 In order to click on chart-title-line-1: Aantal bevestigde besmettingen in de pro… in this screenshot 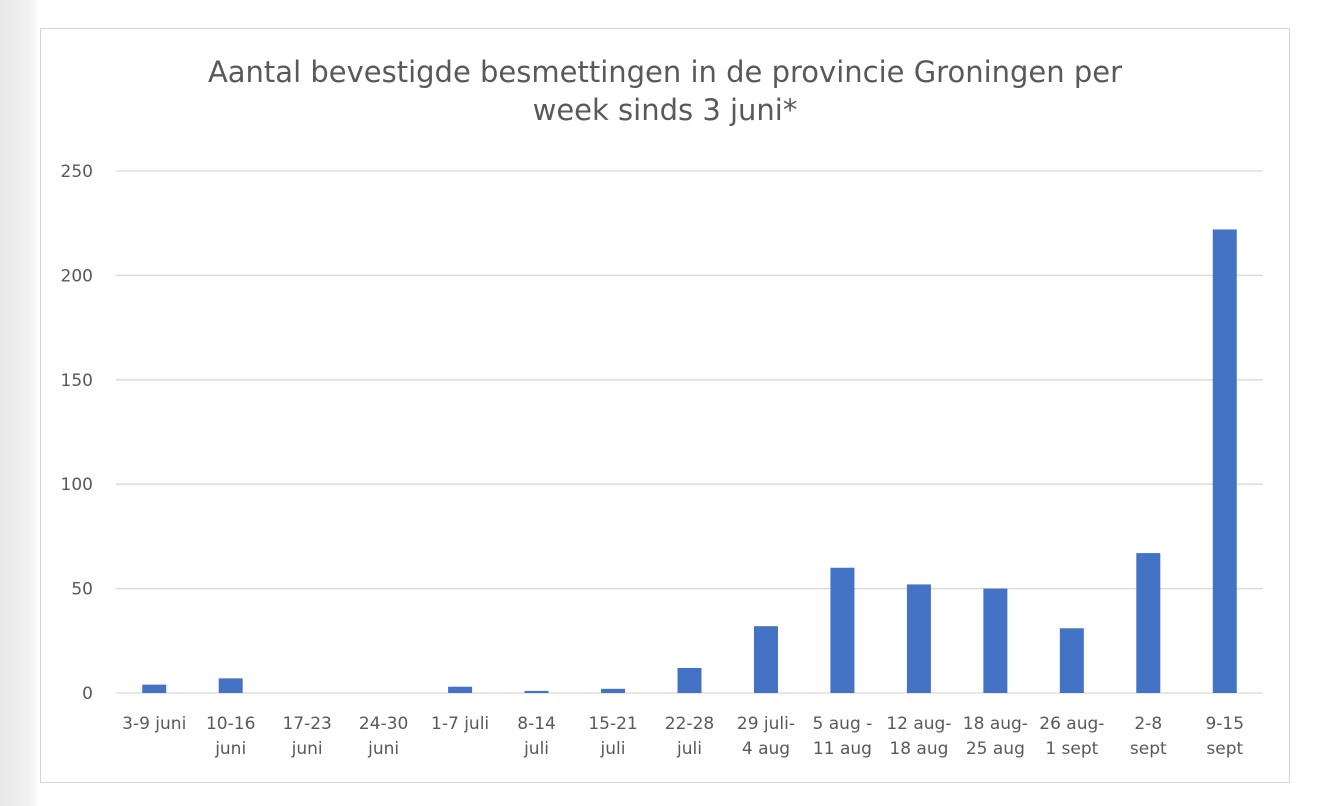, I will do `click(665, 72)`.